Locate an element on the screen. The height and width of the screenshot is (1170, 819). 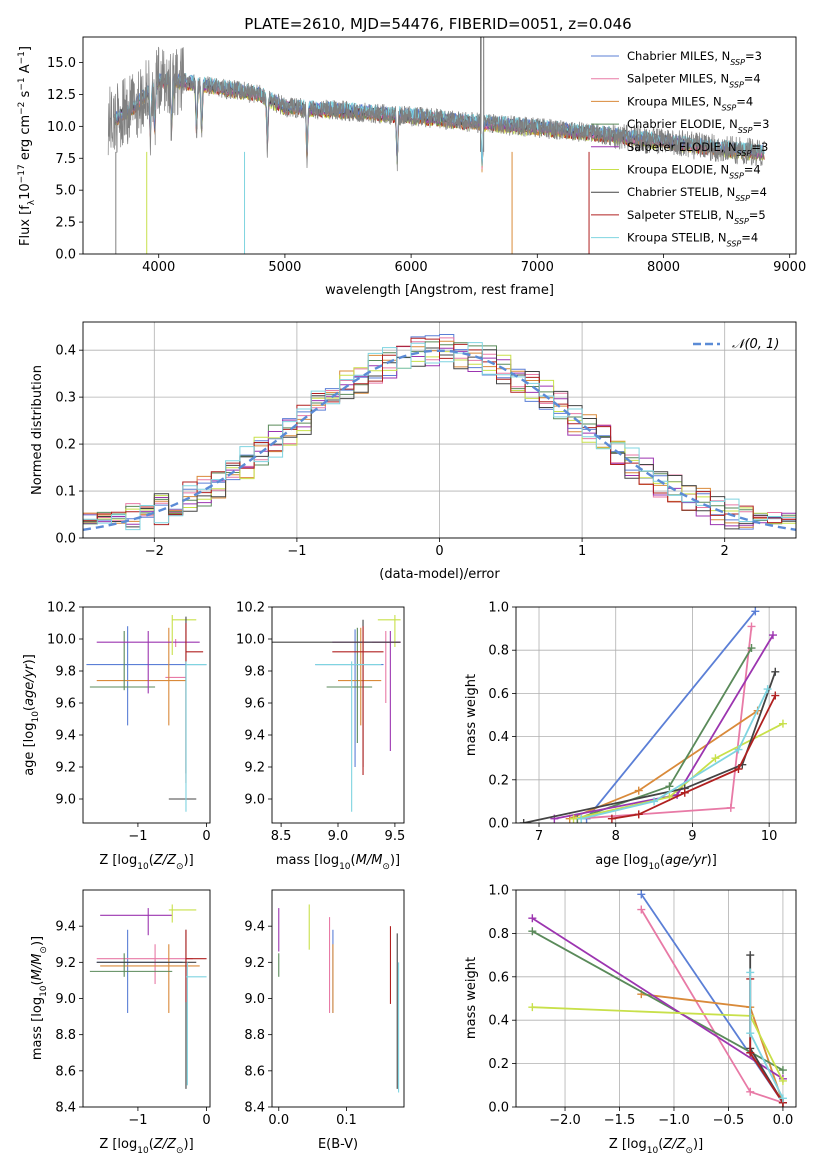
spectrum-xtick-label: 6000 is located at coordinates (411, 267).